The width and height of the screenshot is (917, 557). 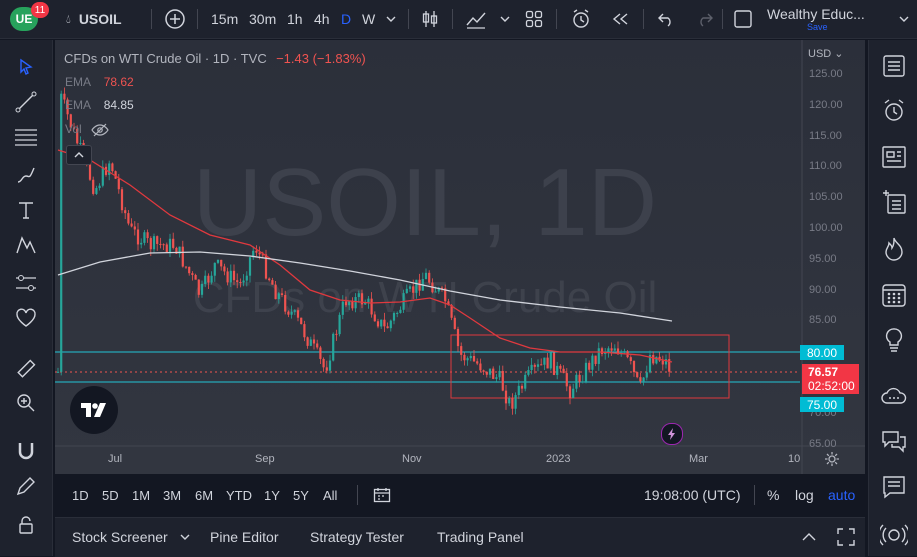 I want to click on range-5d: 5D, so click(x=110, y=495).